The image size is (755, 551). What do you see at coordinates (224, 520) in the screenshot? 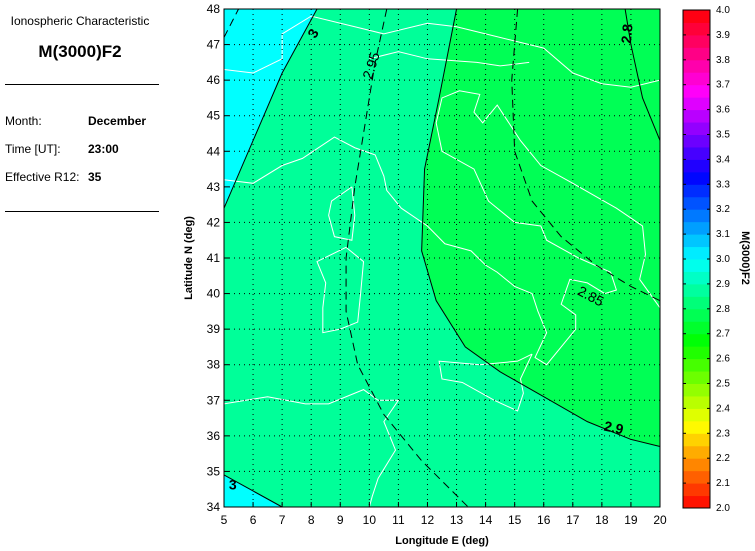
I see `x-tick-label: 5` at bounding box center [224, 520].